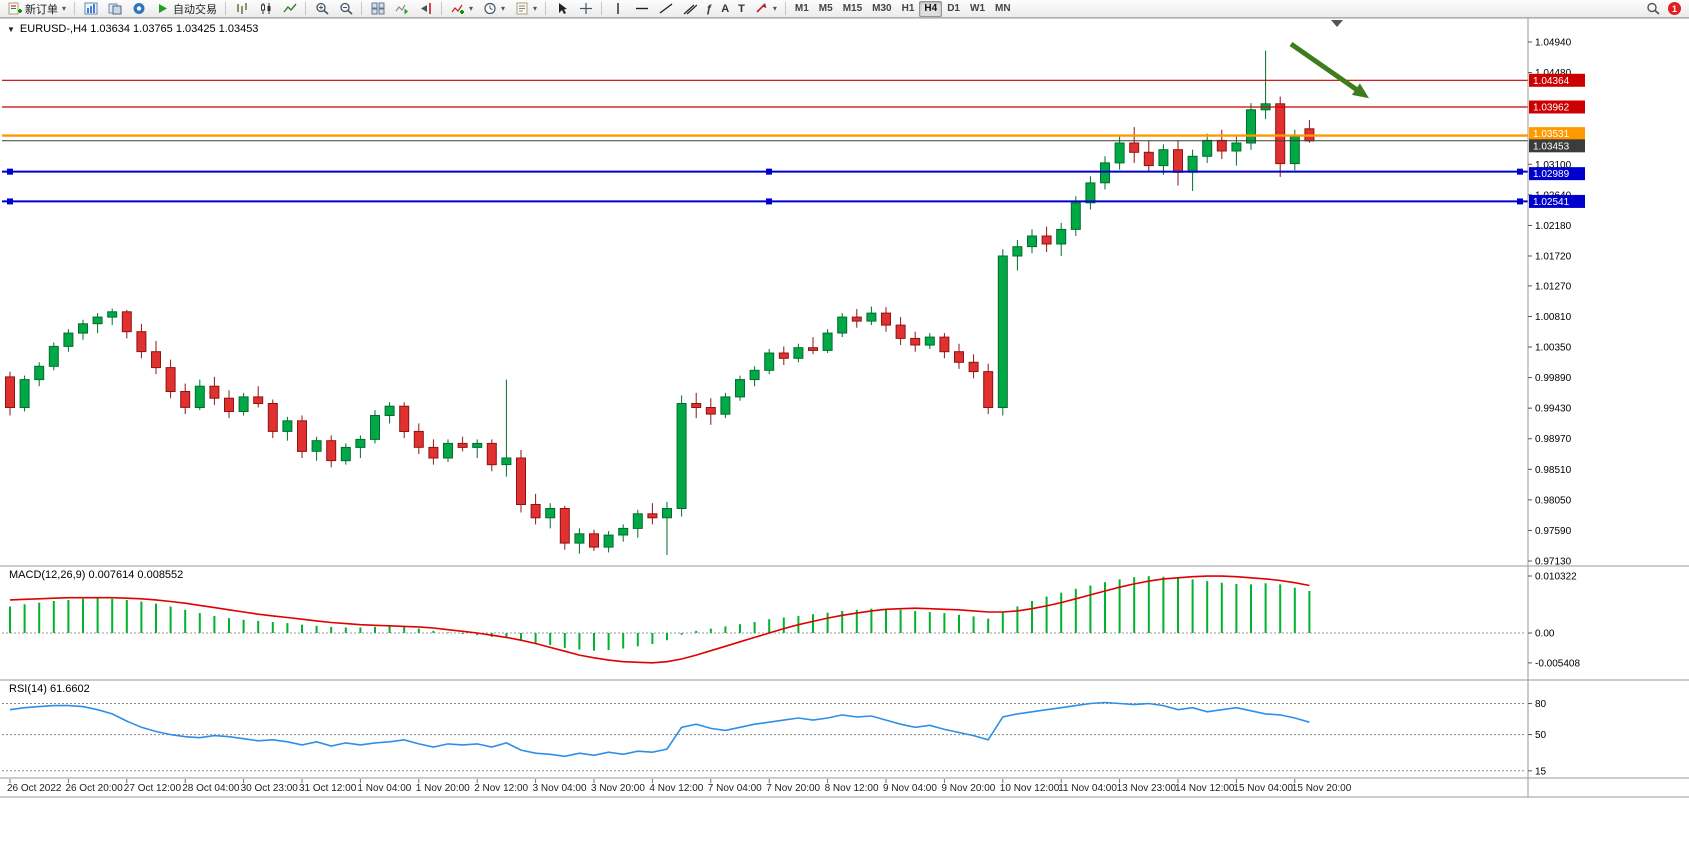 The image size is (1689, 861). I want to click on one-click-trading-collapse-icon: ▼, so click(11, 29).